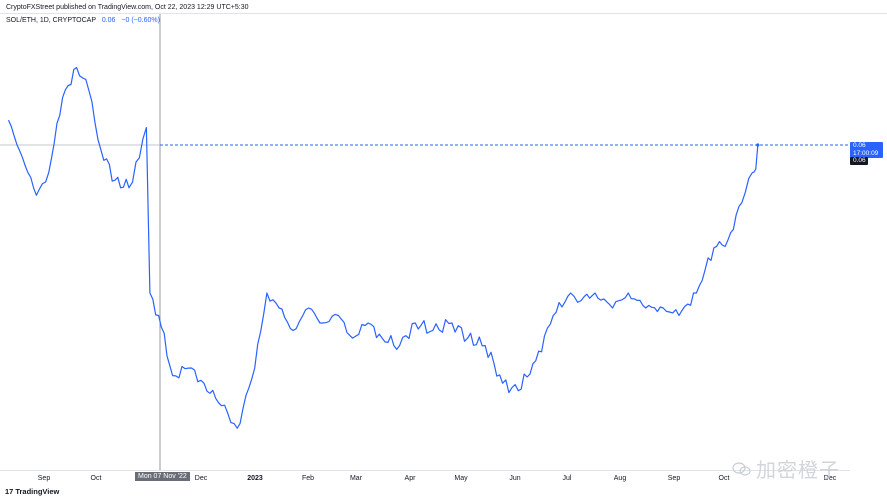  Describe the element at coordinates (514, 478) in the screenshot. I see `x-tick-label: Jun` at that location.